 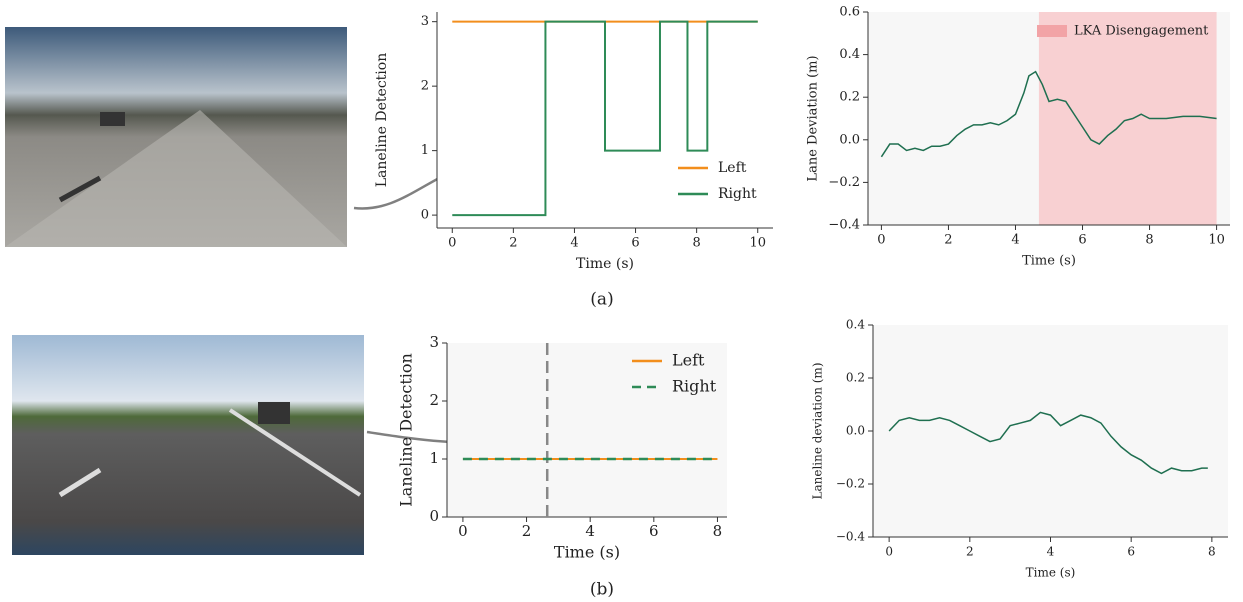 What do you see at coordinates (1052, 31) in the screenshot?
I see `legend-swatch` at bounding box center [1052, 31].